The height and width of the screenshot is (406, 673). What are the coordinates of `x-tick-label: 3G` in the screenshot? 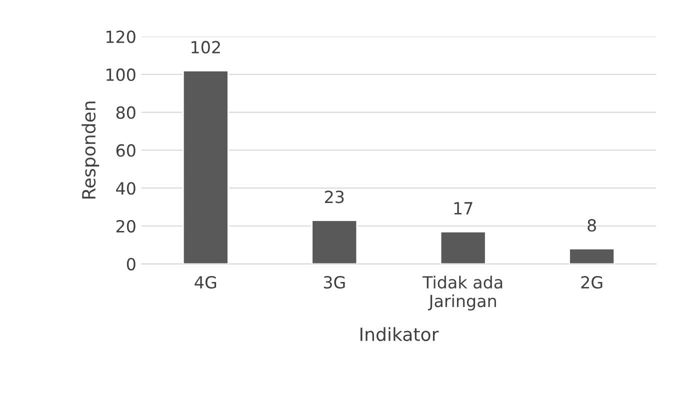 It's located at (334, 282).